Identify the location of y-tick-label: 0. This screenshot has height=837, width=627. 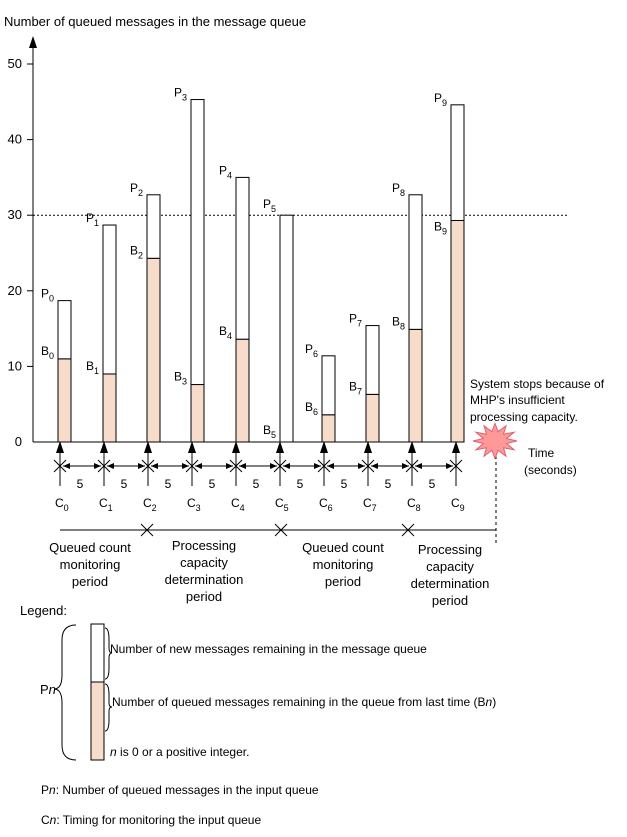
(18, 441).